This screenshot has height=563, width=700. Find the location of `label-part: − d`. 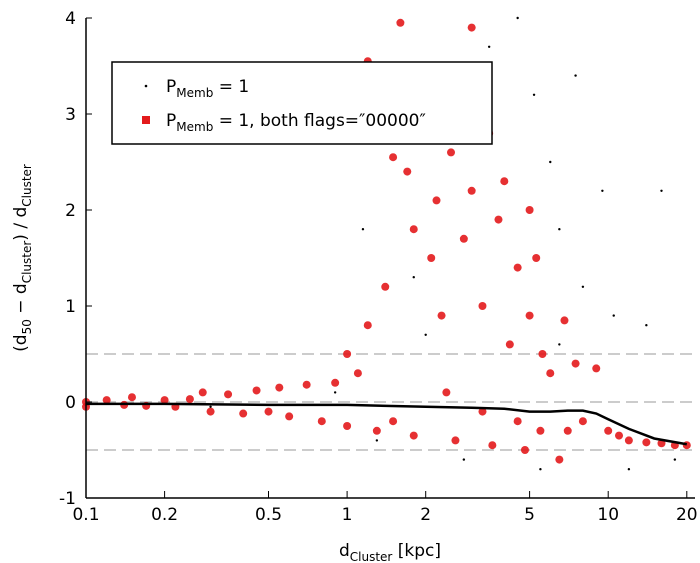

label-part: − d is located at coordinates (21, 301).